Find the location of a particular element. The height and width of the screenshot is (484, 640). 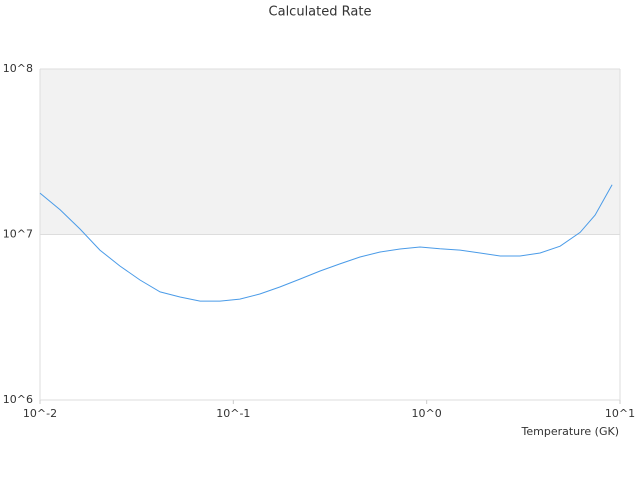

x-tick-label: 10^-2 is located at coordinates (40, 413).